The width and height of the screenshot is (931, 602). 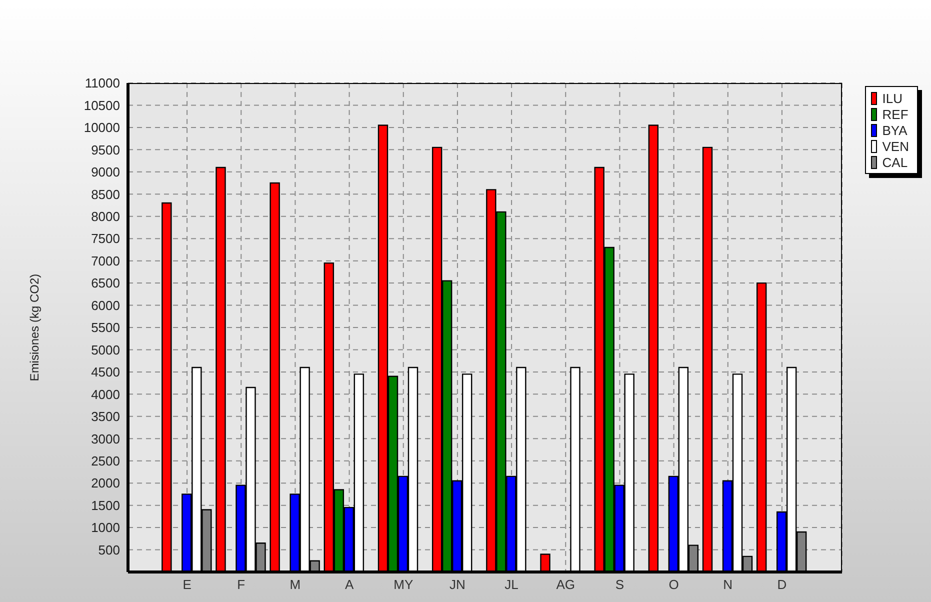 I want to click on x-tick-label: F, so click(x=241, y=584).